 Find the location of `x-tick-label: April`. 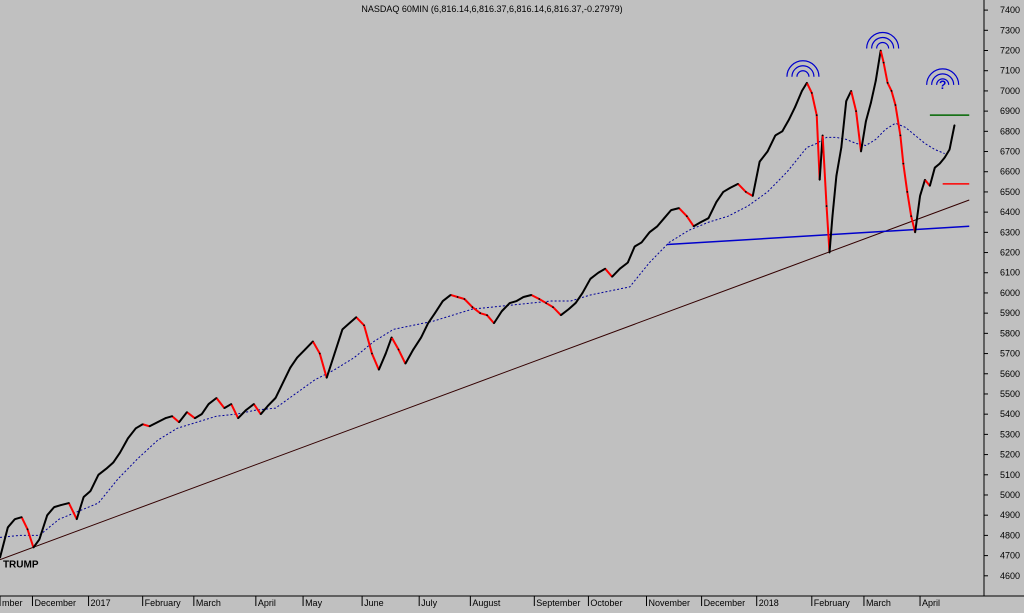

x-tick-label: April is located at coordinates (931, 603).